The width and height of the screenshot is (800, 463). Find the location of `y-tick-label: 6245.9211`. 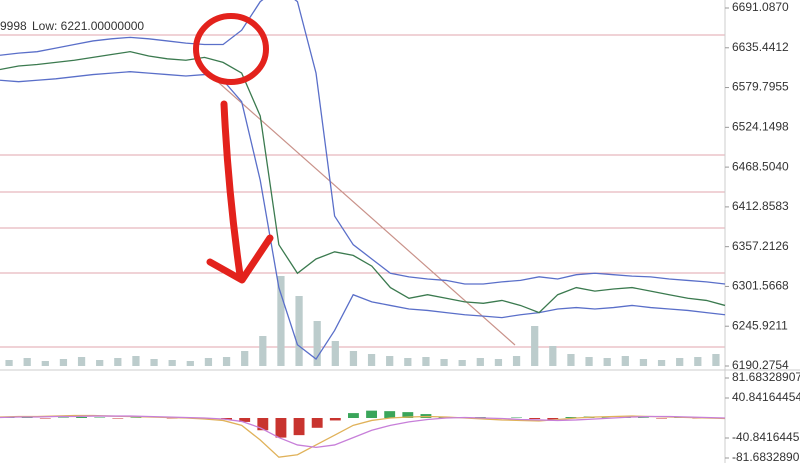

y-tick-label: 6245.9211 is located at coordinates (760, 325).